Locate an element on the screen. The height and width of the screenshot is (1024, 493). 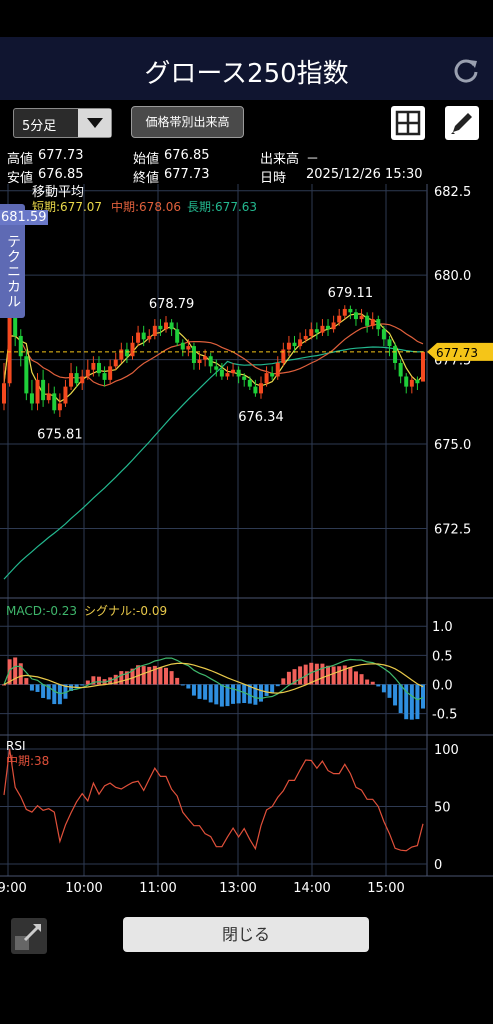
x-tick-label: 10:00 is located at coordinates (83, 888).